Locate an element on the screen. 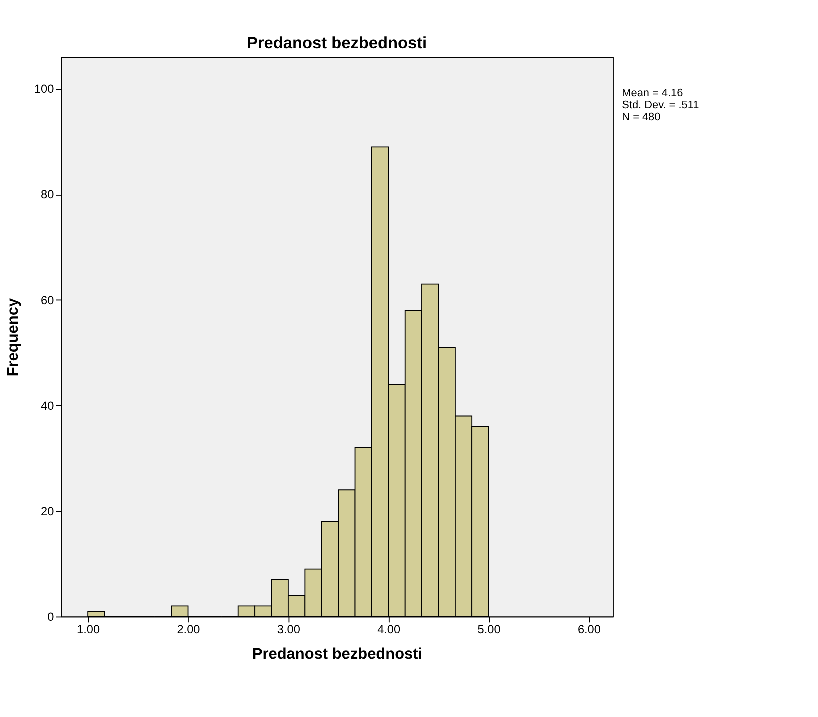 Image resolution: width=818 pixels, height=717 pixels. x-axis-title: Predanost bezbednosti is located at coordinates (337, 655).